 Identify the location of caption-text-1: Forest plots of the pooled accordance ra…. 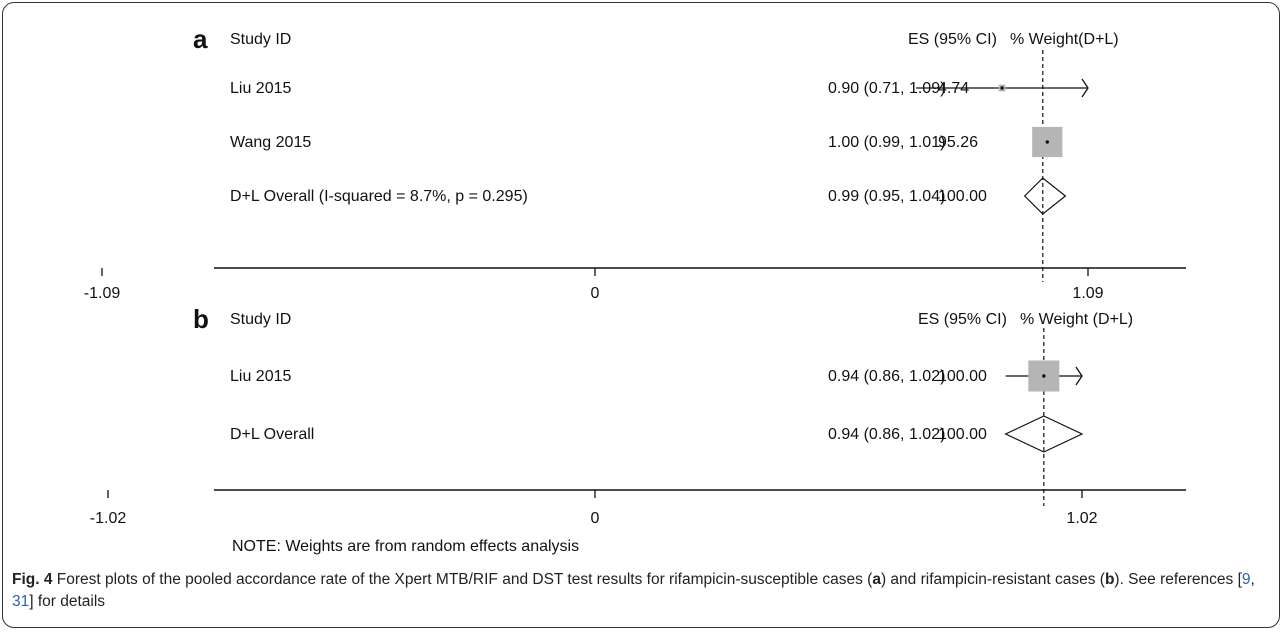
(462, 579).